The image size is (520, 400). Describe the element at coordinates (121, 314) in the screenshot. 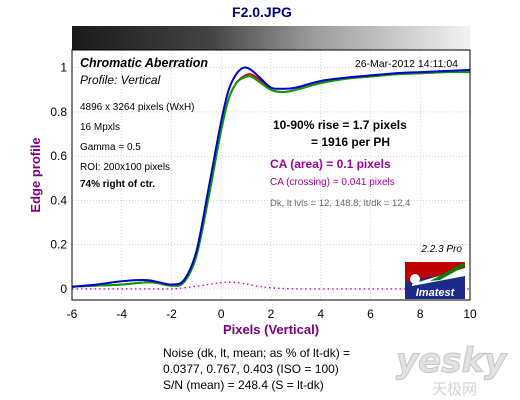

I see `x-tick-label: -4` at that location.